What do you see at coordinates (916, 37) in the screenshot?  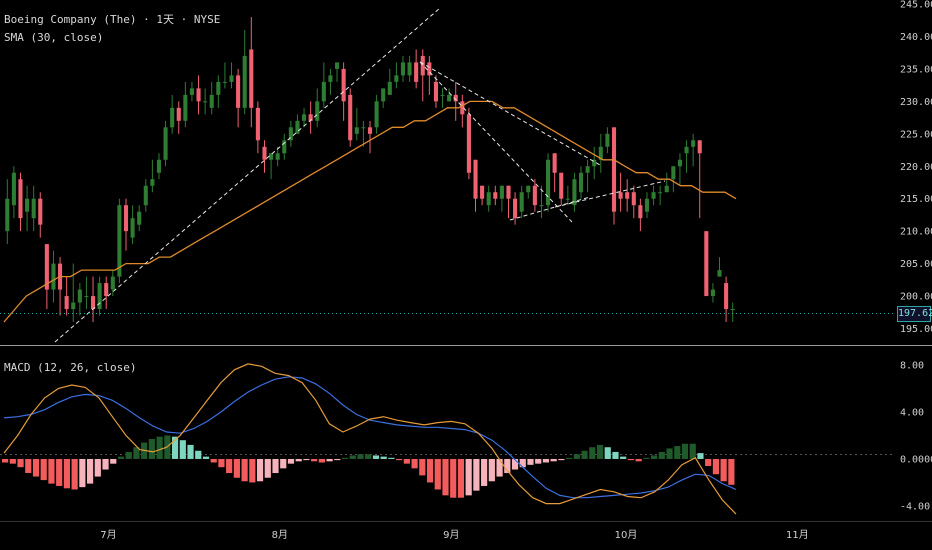 I see `price-tick-label: 240.00` at bounding box center [916, 37].